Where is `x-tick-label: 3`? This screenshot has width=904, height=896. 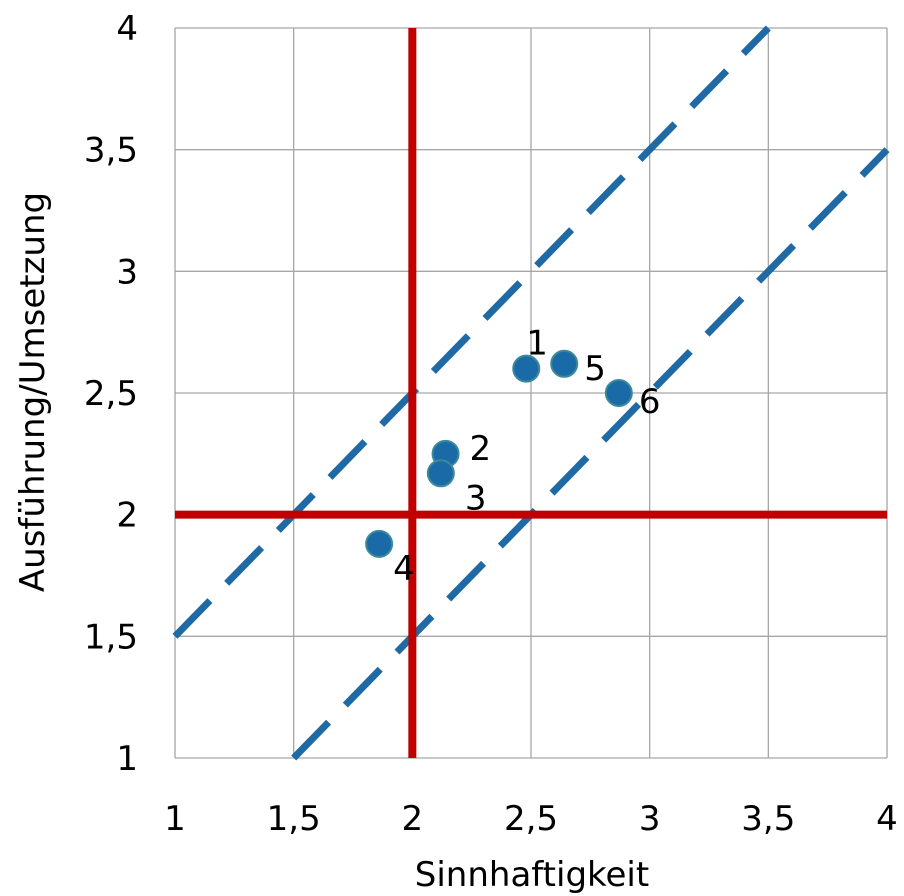
x-tick-label: 3 is located at coordinates (650, 819).